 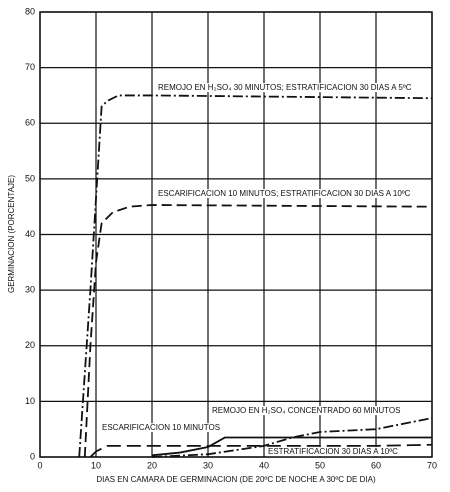 I want to click on x-tick-label: 0, so click(x=39, y=465).